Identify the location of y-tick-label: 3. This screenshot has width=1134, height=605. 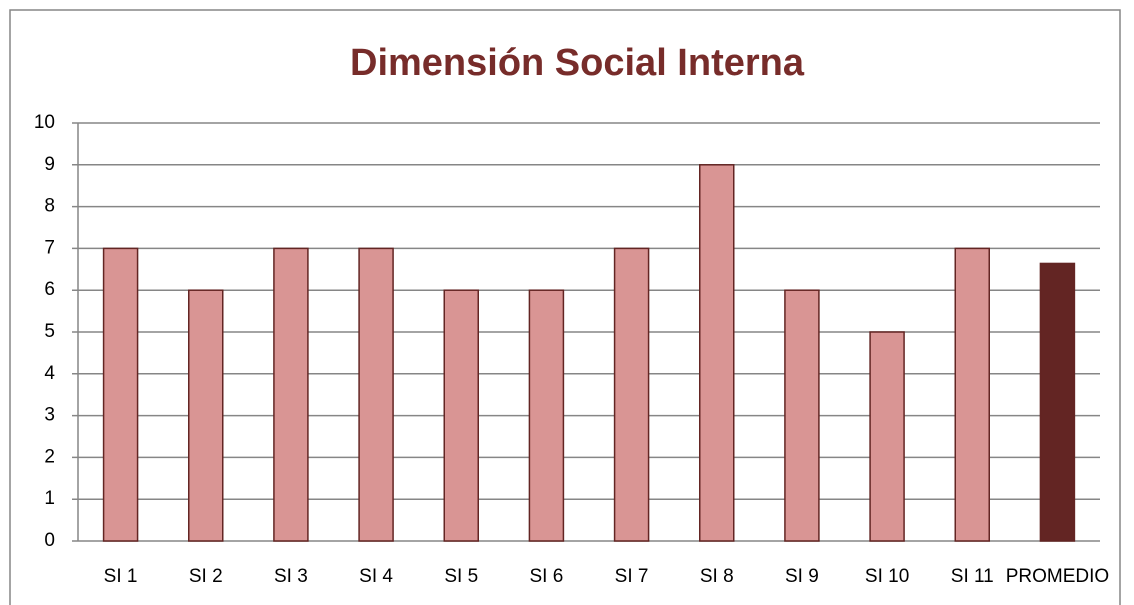
(49, 415).